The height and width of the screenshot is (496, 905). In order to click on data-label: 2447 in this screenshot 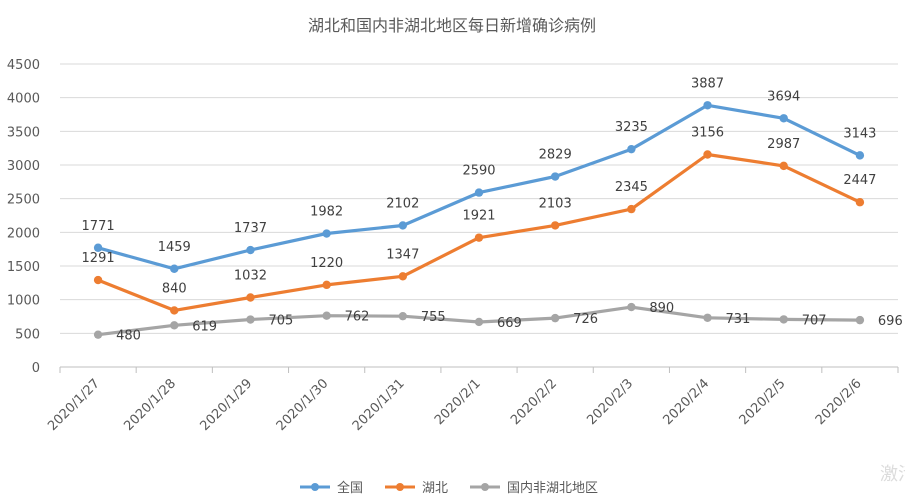, I will do `click(859, 180)`.